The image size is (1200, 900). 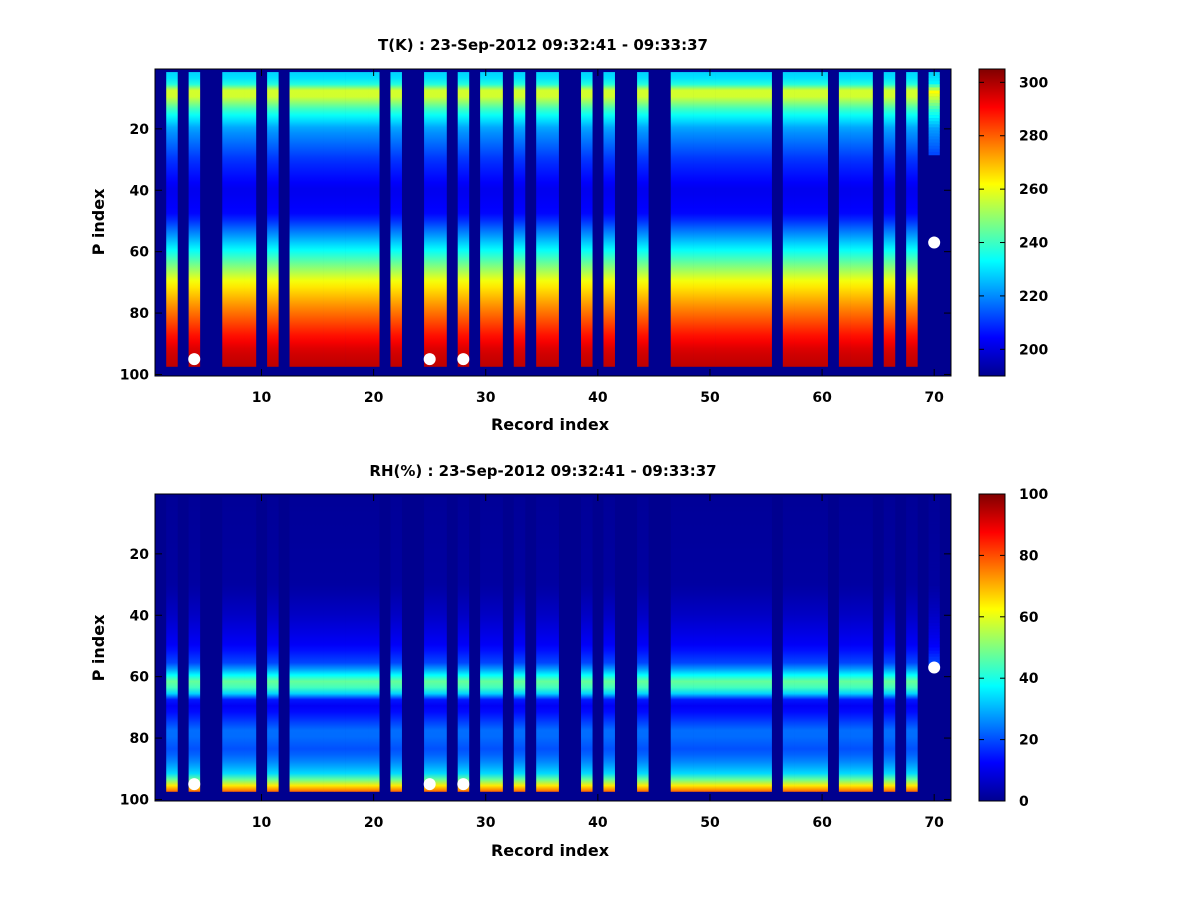 I want to click on temperature-x-tick-label: 40, so click(x=598, y=398).